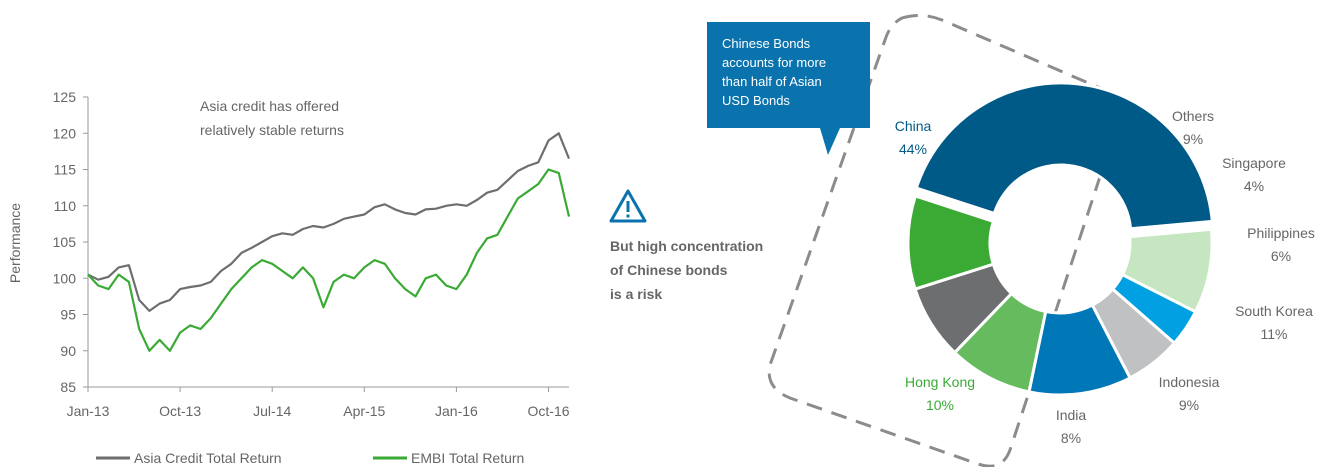  I want to click on slice-label-south-korea: South Korea, so click(1274, 311).